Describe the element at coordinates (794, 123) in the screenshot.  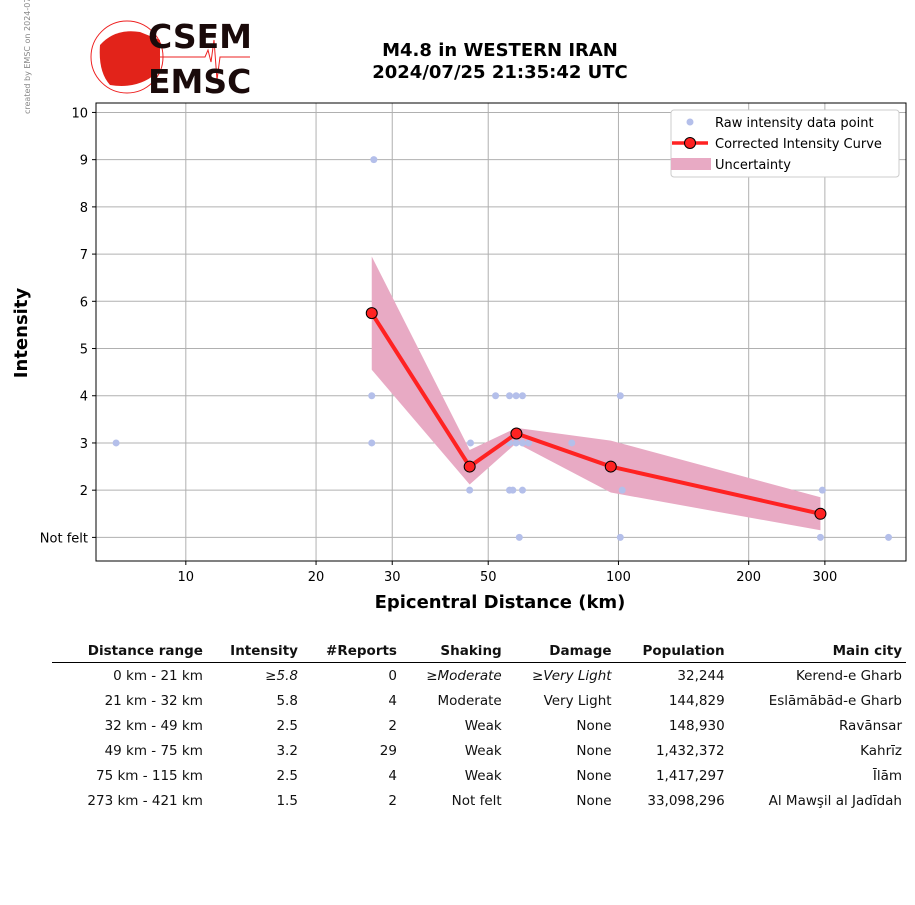
I see `legend-raw: Raw intensity data point` at that location.